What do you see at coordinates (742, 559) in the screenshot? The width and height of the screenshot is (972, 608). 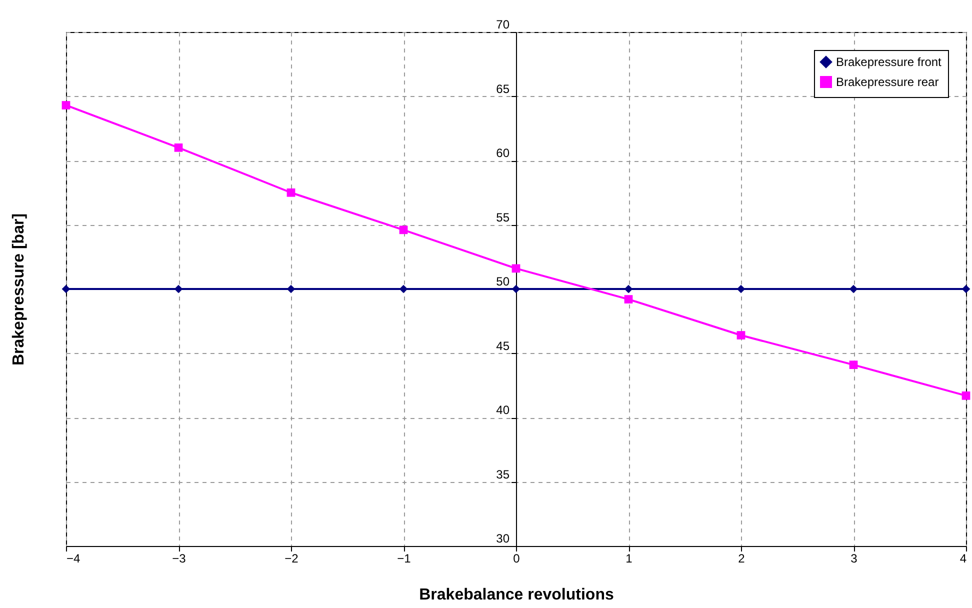 I see `x-tick-label: 2` at bounding box center [742, 559].